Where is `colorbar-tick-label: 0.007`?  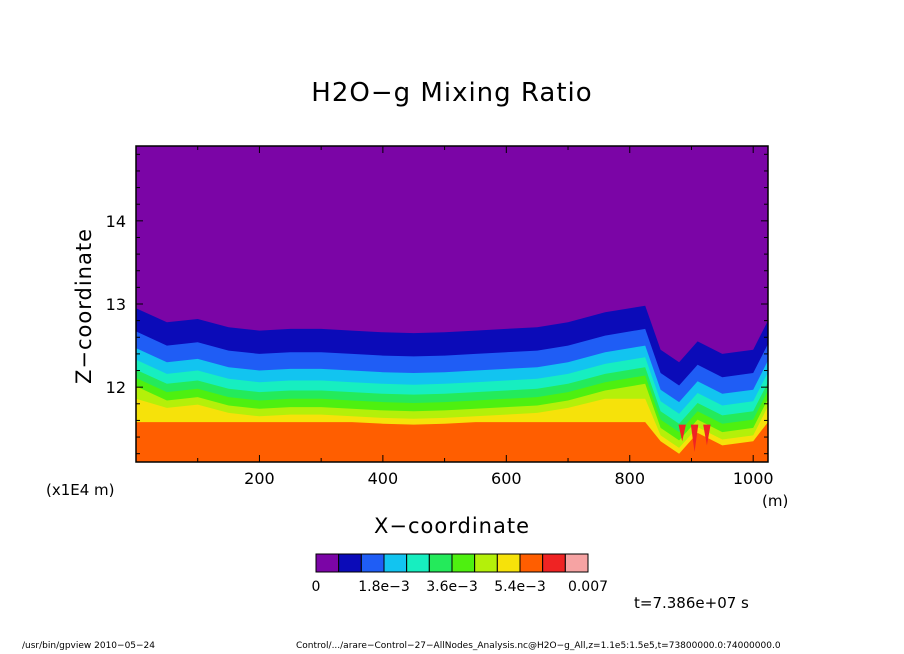
colorbar-tick-label: 0.007 is located at coordinates (588, 587).